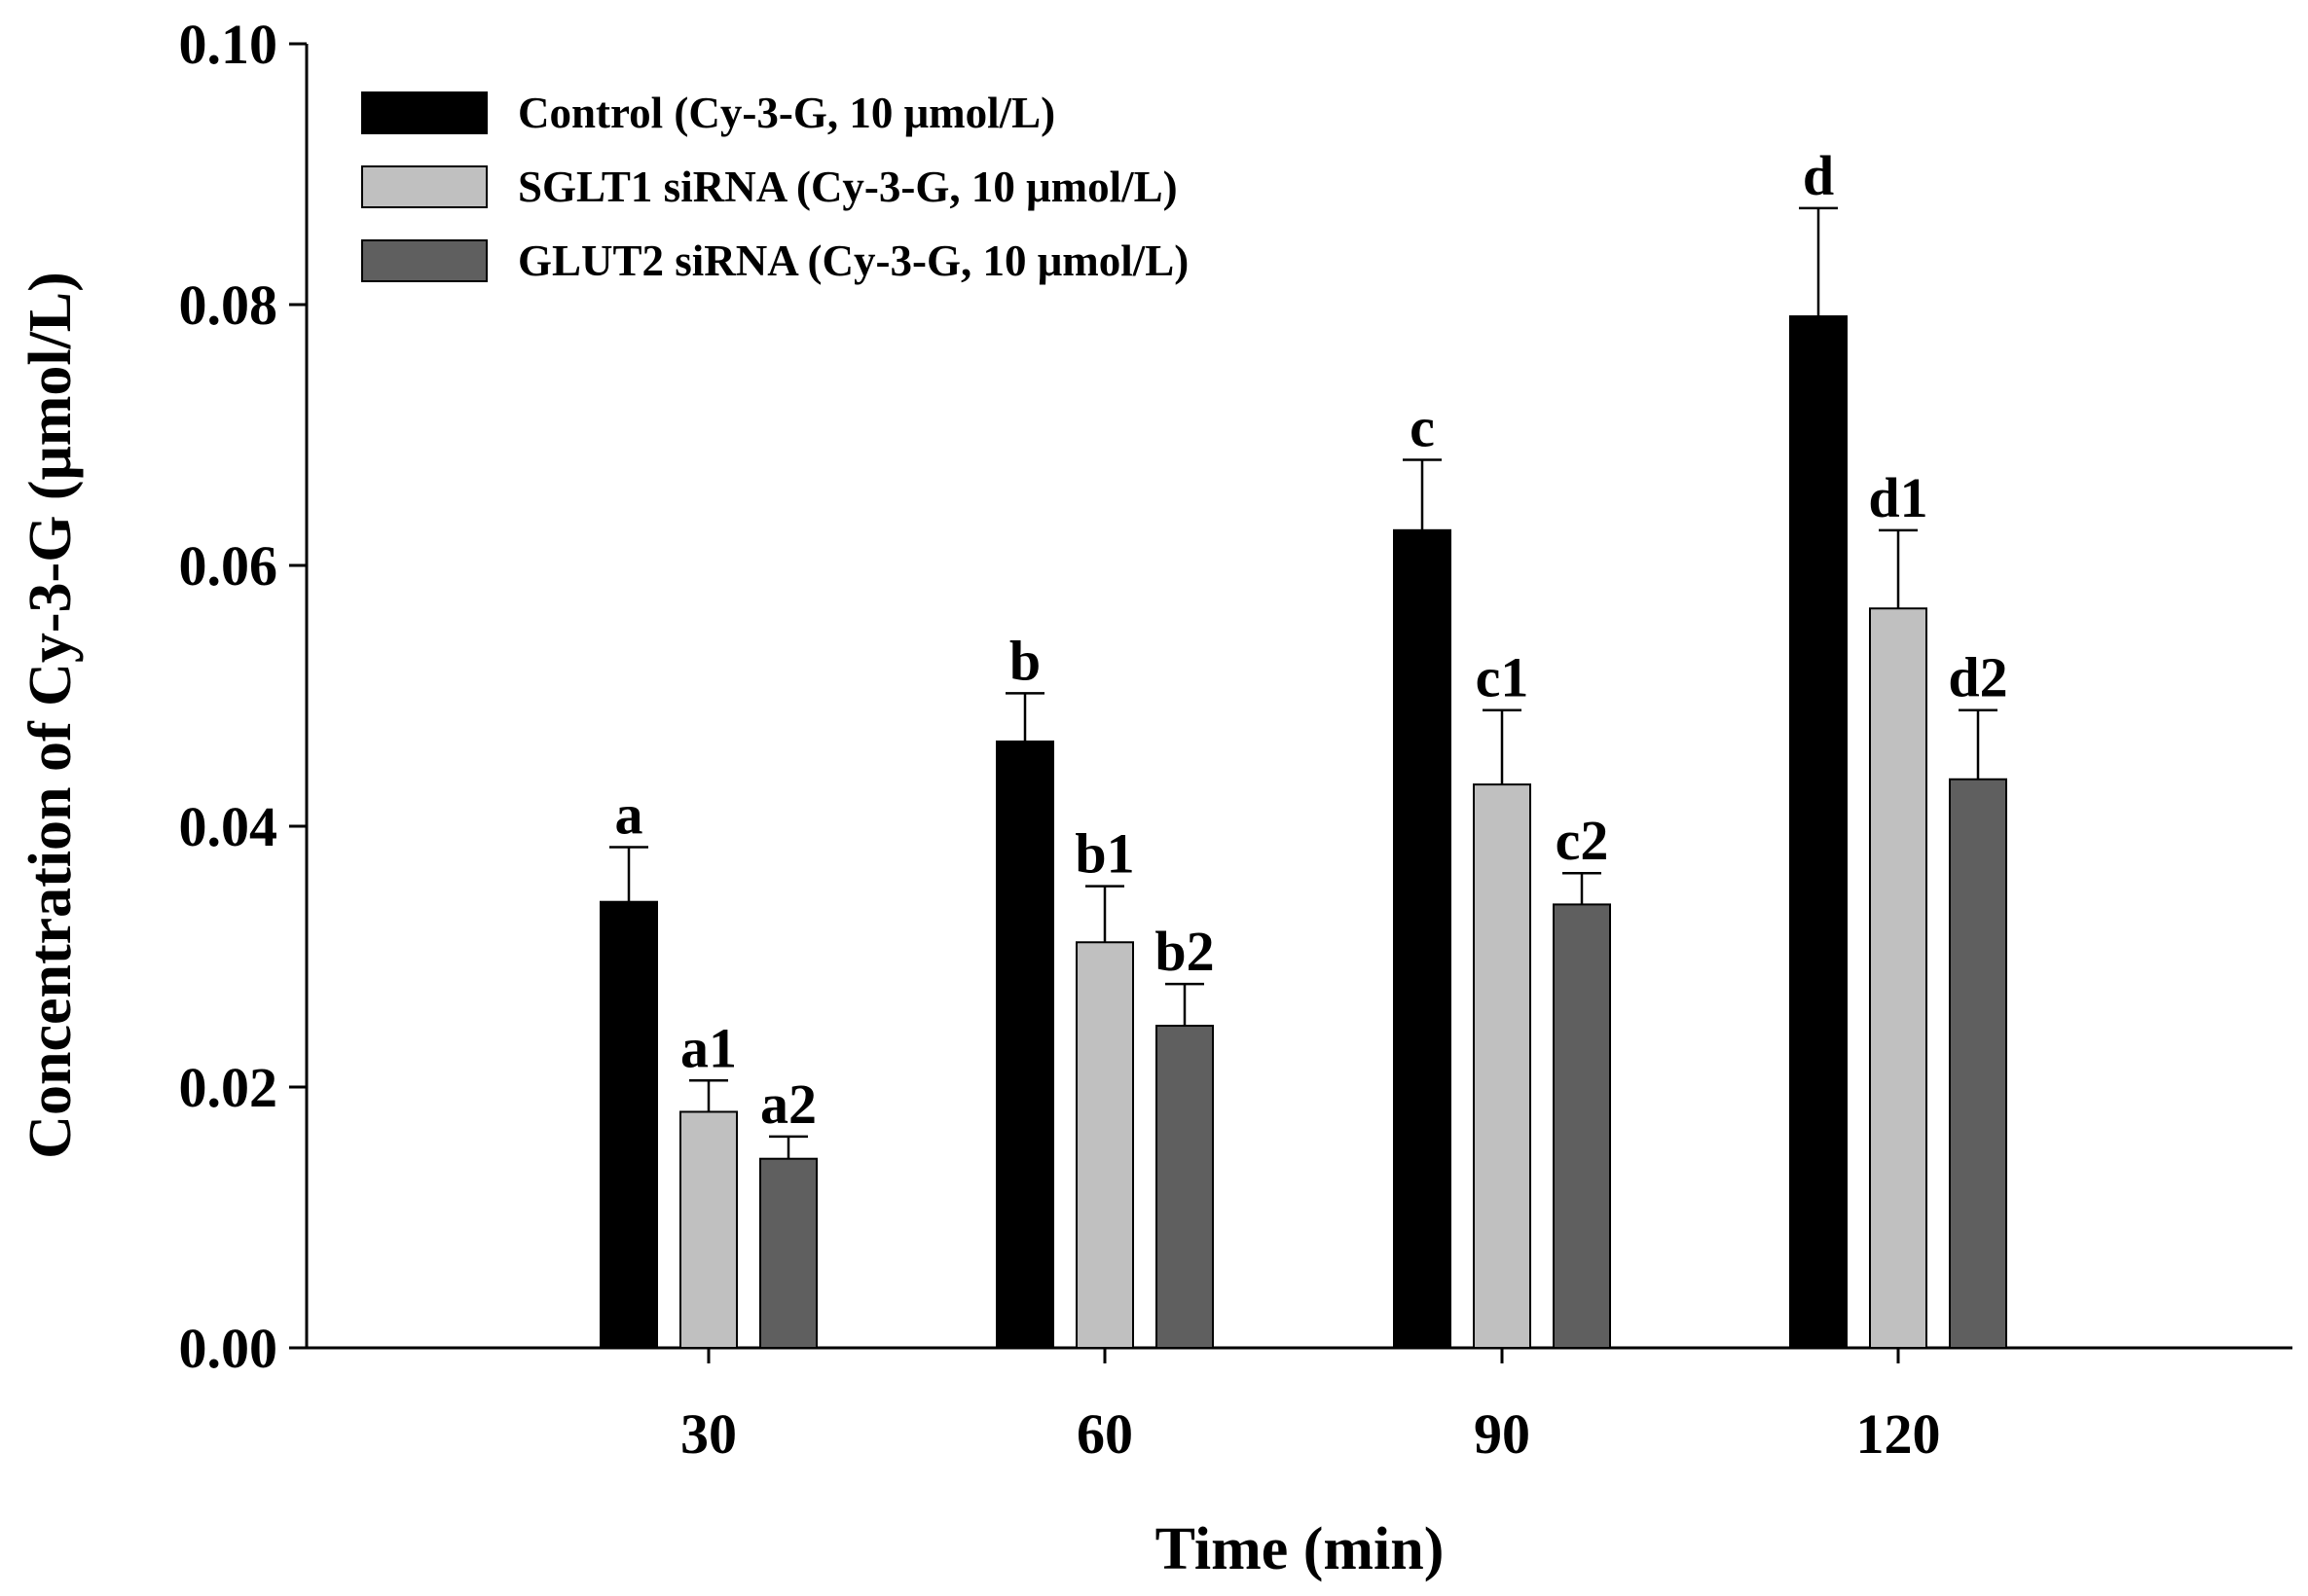 The height and width of the screenshot is (1596, 2308). What do you see at coordinates (787, 113) in the screenshot?
I see `legend-label: Control (Cy-3-G, 10 μmol/L)` at bounding box center [787, 113].